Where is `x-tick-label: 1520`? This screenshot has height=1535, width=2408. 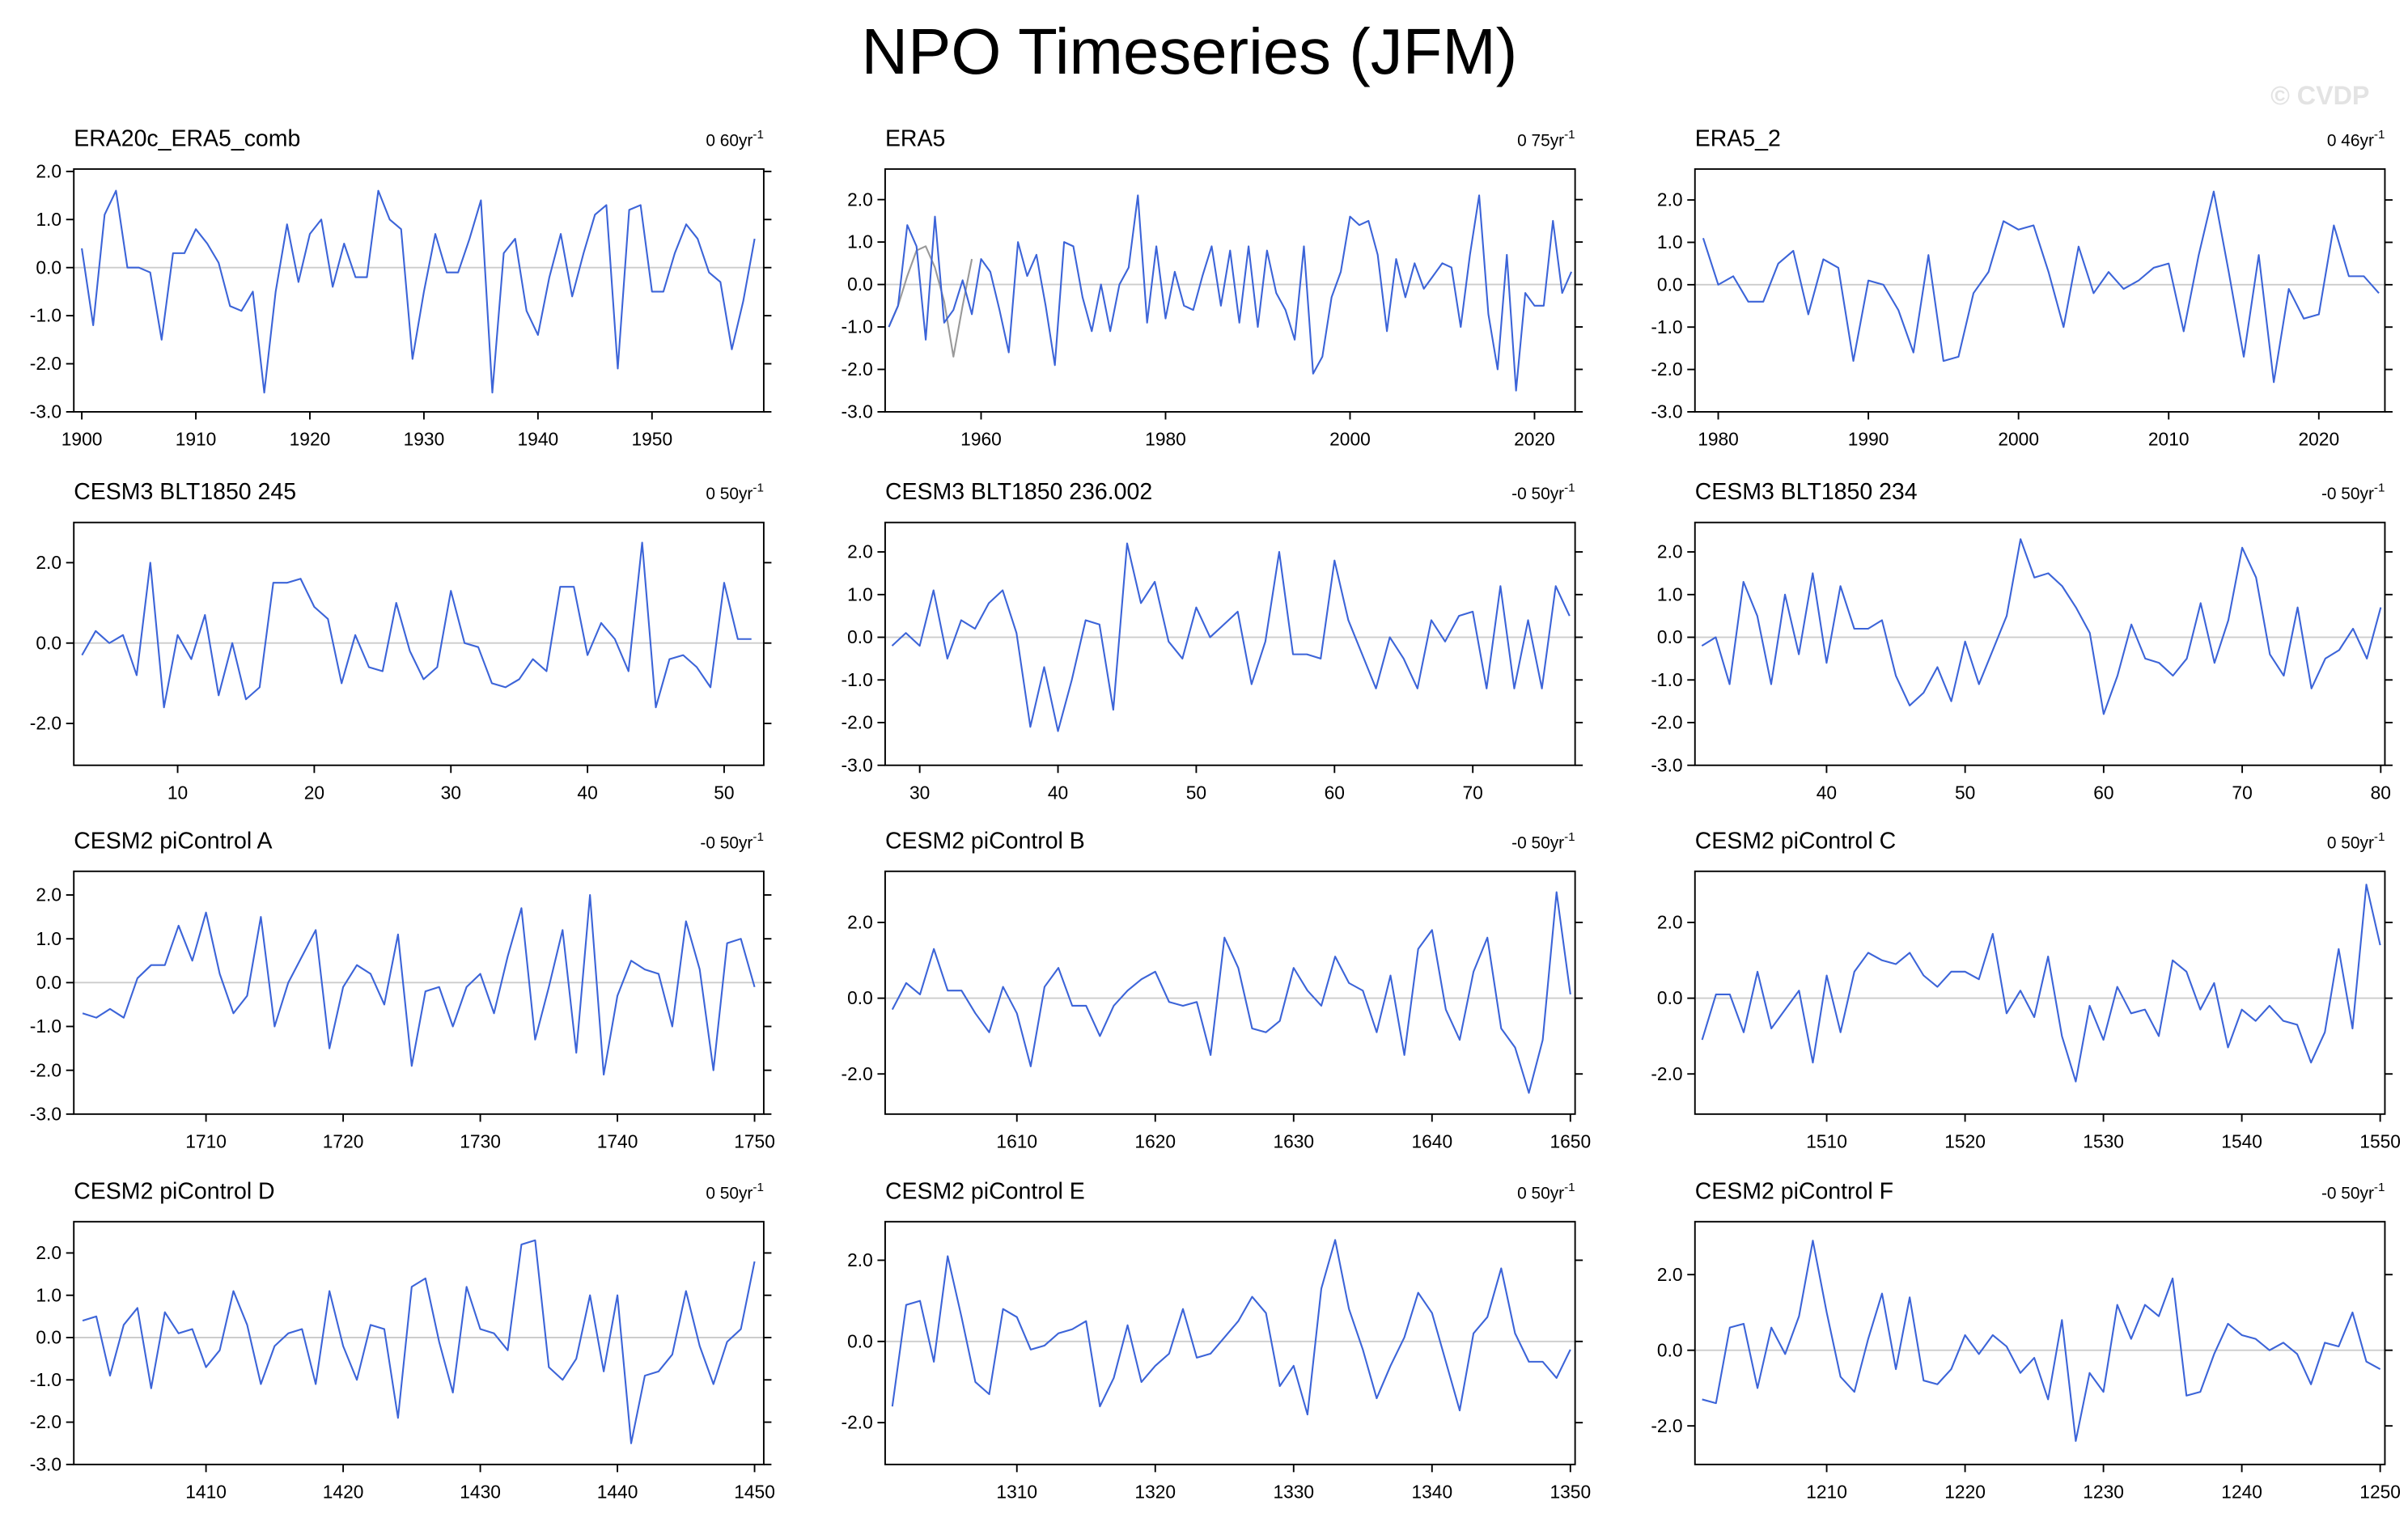 x-tick-label: 1520 is located at coordinates (1965, 1141).